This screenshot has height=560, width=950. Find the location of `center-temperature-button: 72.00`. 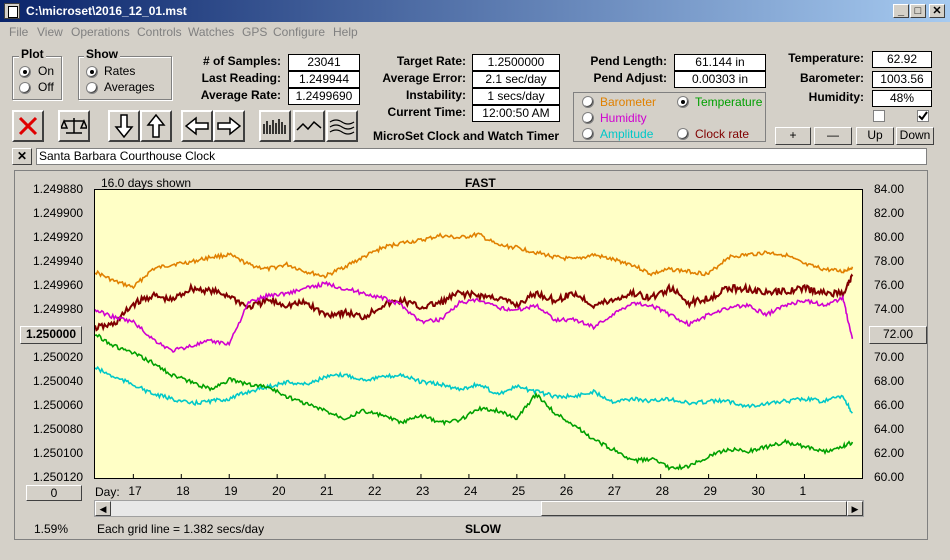

center-temperature-button: 72.00 is located at coordinates (898, 335).